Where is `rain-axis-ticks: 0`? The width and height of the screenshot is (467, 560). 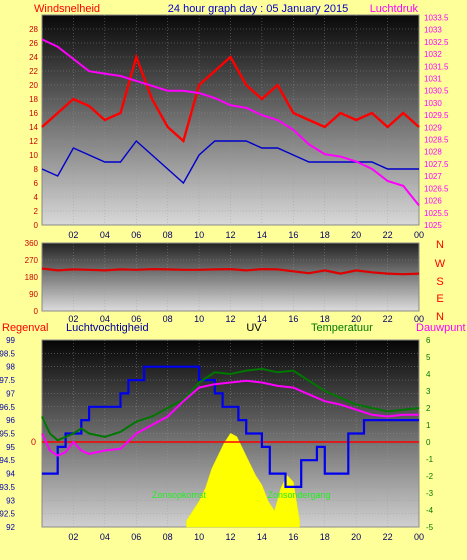
rain-axis-ticks: 0 is located at coordinates (33, 442).